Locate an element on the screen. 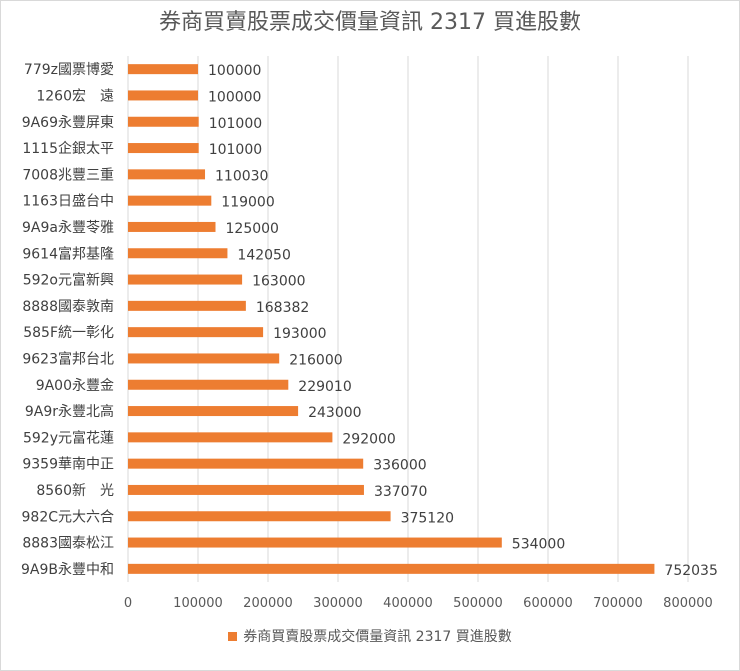 The image size is (740, 671). data-label: 229010 is located at coordinates (324, 387).